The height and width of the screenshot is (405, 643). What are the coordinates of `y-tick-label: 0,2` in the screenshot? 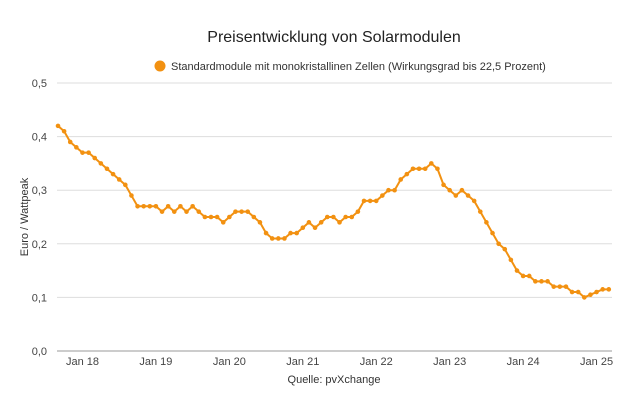 It's located at (39, 245).